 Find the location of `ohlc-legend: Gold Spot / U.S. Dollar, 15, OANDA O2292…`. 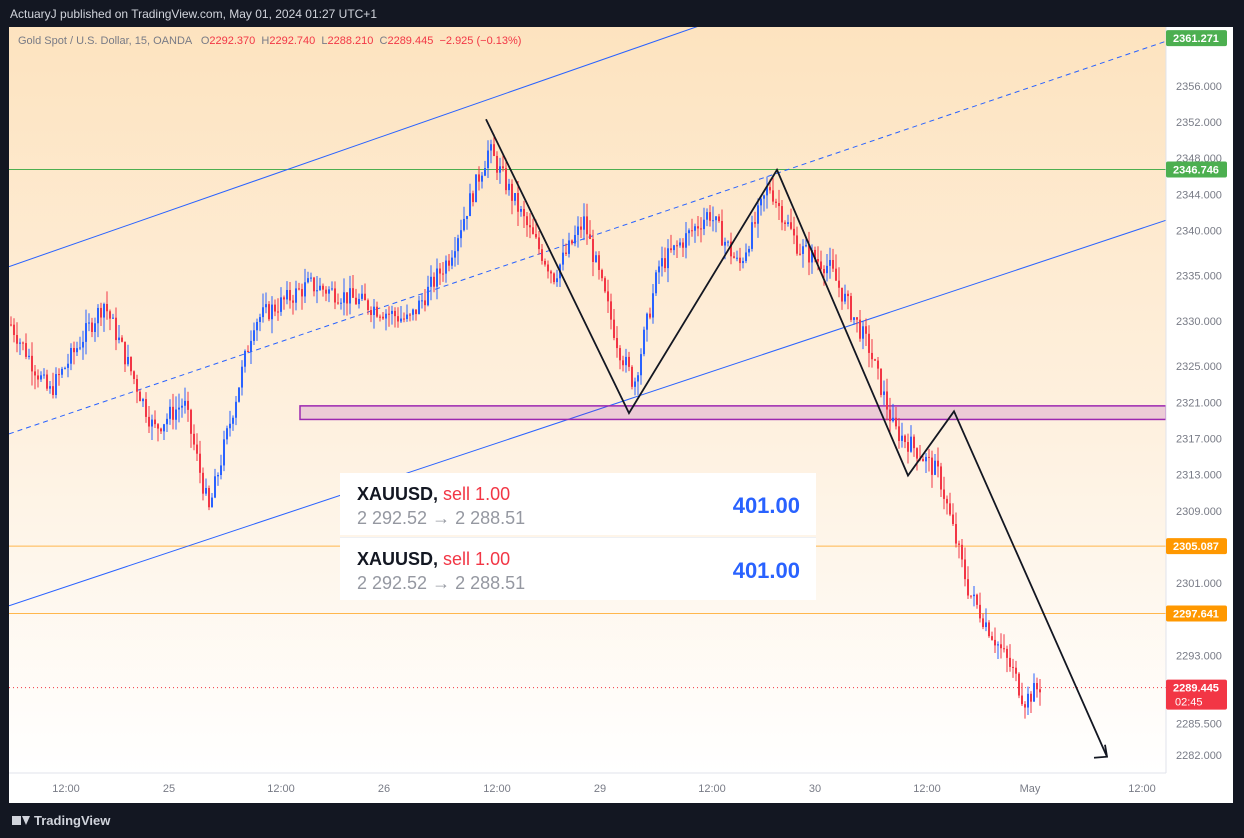

ohlc-legend: Gold Spot / U.S. Dollar, 15, OANDA O2292… is located at coordinates (269, 41).